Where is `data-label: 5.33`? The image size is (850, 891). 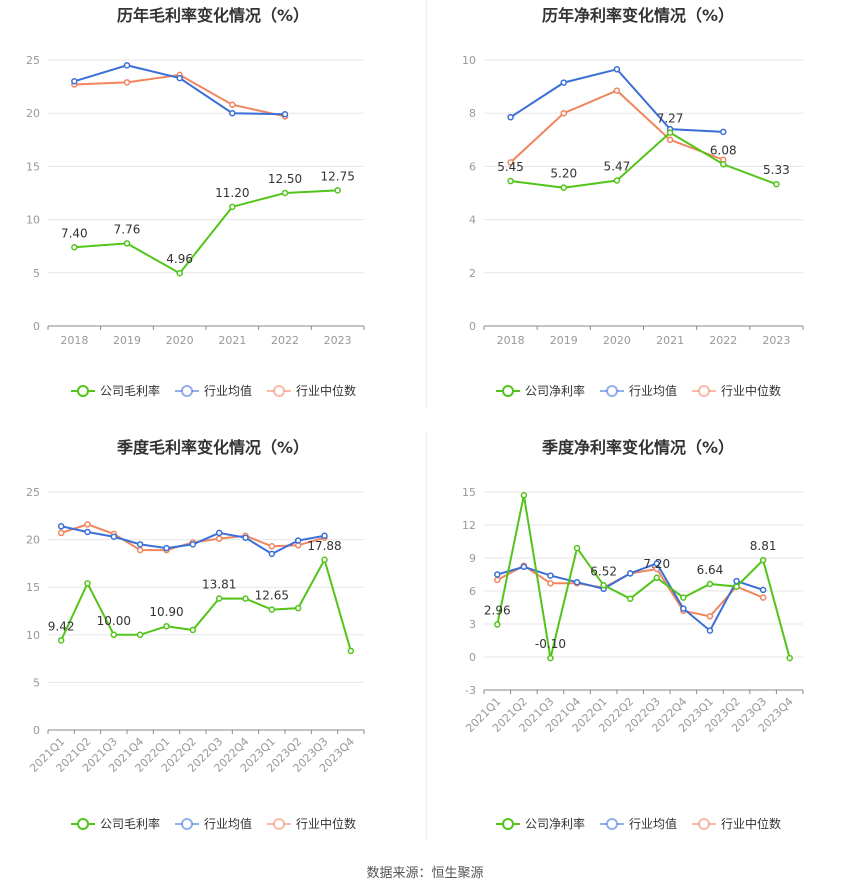 data-label: 5.33 is located at coordinates (776, 170).